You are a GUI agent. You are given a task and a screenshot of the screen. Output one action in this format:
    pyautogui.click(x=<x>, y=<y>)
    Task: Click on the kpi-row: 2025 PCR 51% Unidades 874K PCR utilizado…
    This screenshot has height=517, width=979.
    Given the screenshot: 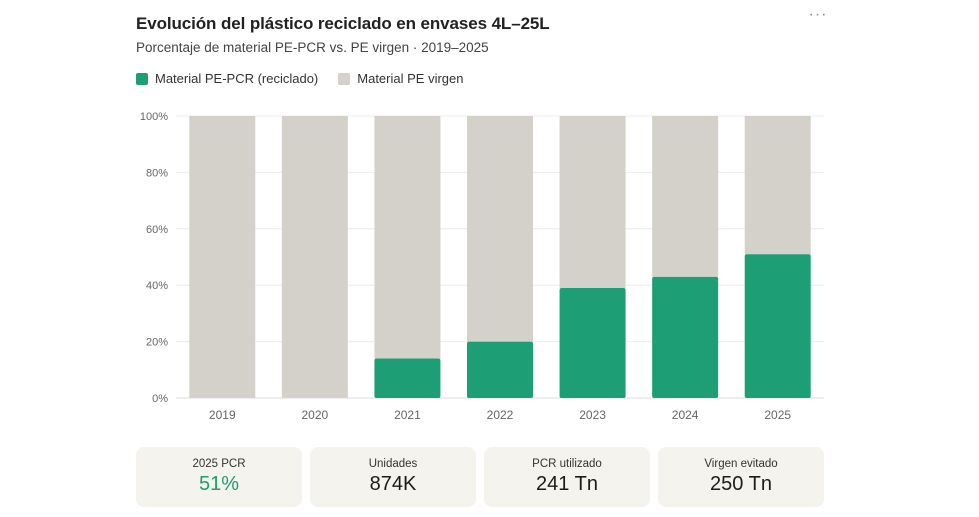 What is the action you would take?
    pyautogui.click(x=480, y=477)
    